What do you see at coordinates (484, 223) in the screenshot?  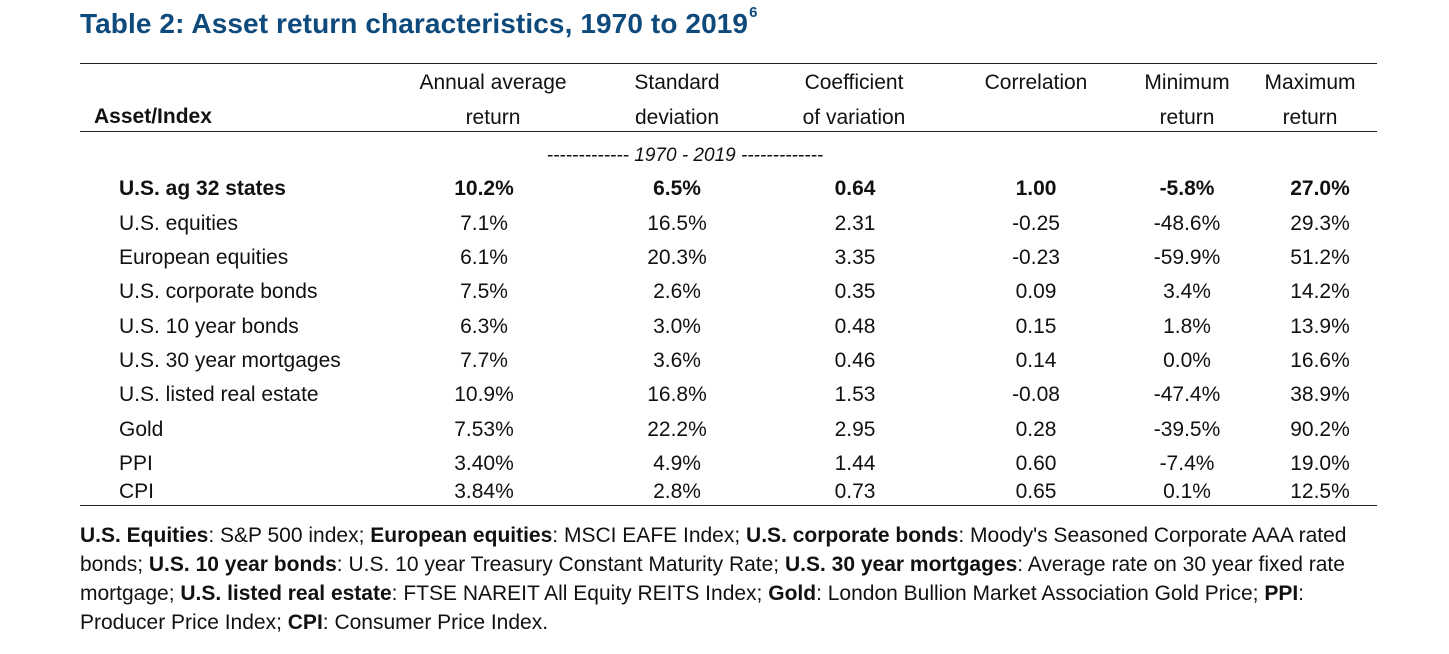 I see `cell-annual-average-return: 7.1%` at bounding box center [484, 223].